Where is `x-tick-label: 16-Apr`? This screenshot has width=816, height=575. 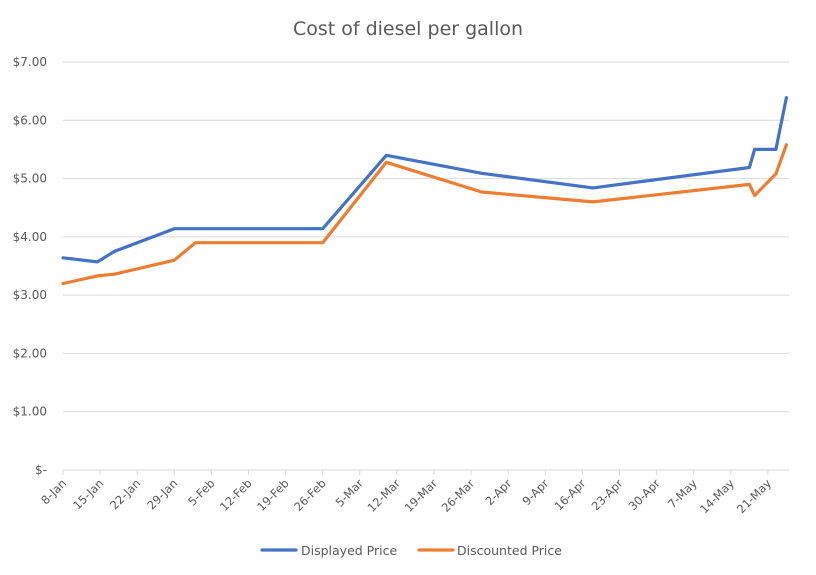 x-tick-label: 16-Apr is located at coordinates (569, 494).